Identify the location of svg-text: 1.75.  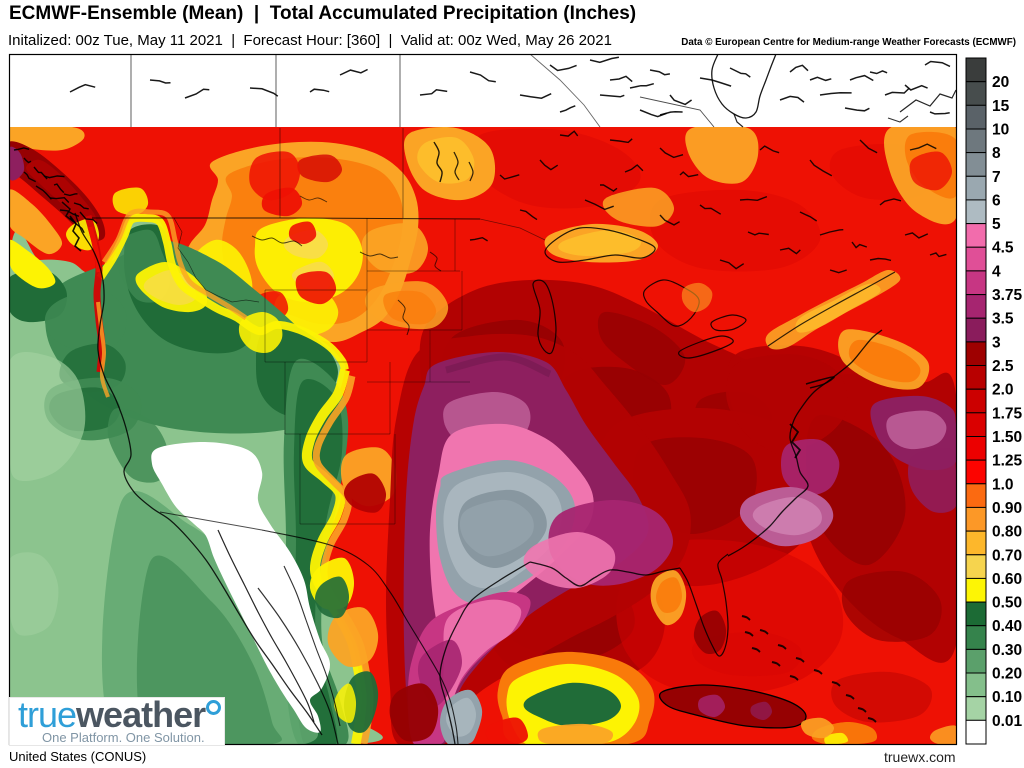
(1007, 413).